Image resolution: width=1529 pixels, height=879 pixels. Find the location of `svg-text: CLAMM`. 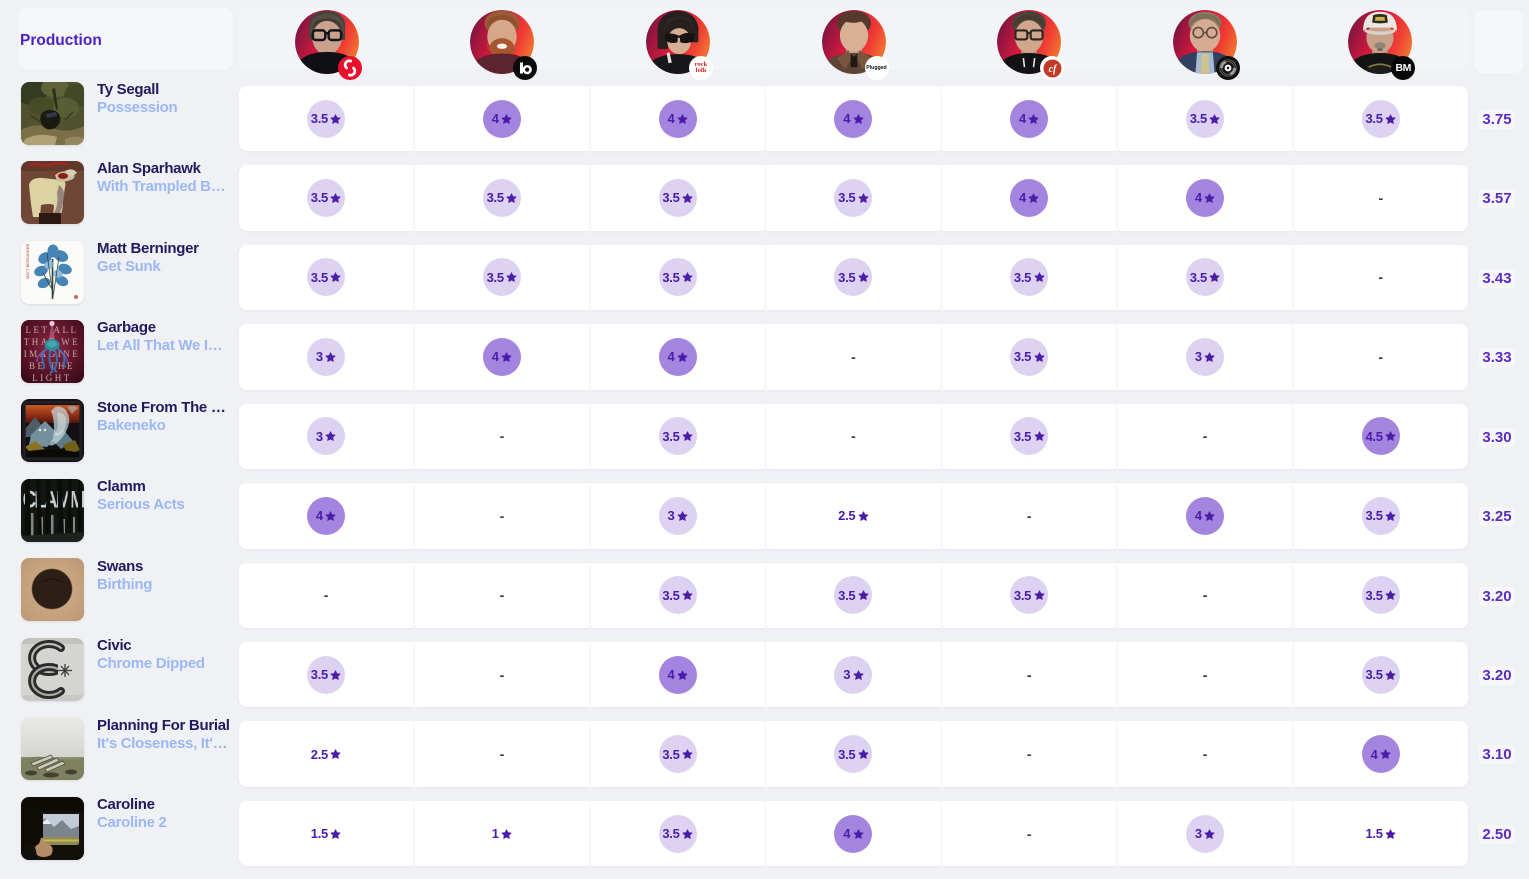

svg-text: CLAMM is located at coordinates (53, 500).